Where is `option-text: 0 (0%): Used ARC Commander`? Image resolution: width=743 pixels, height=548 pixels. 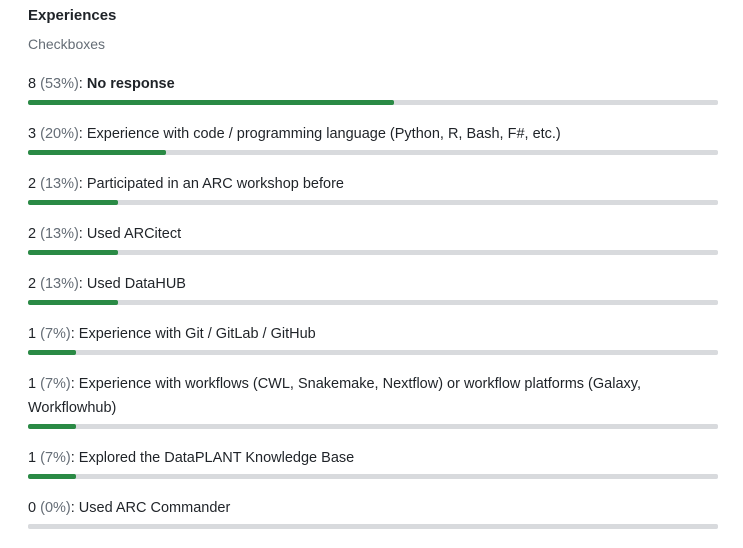 option-text: 0 (0%): Used ARC Commander is located at coordinates (129, 508).